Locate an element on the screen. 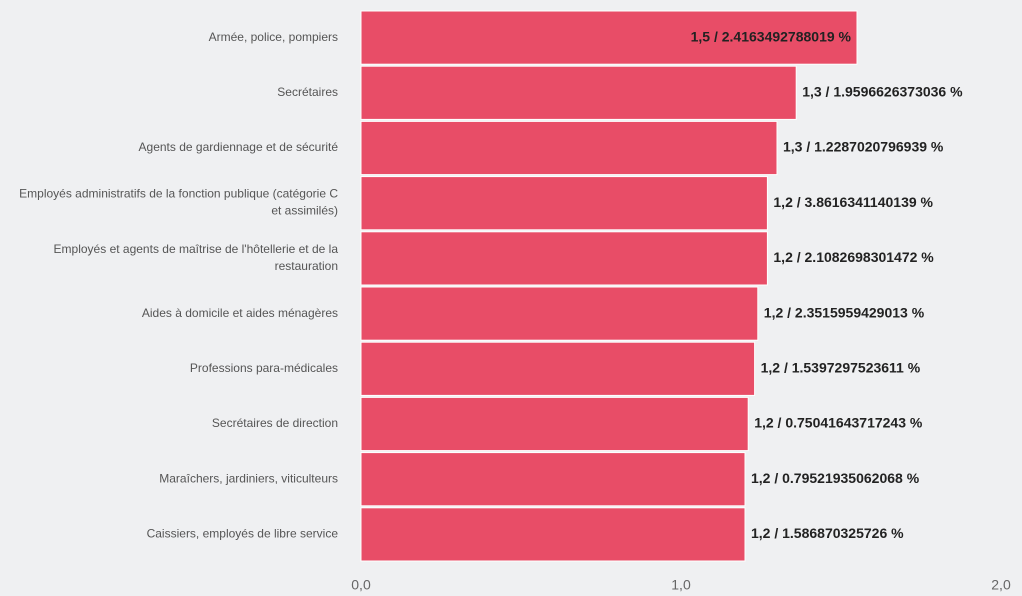 This screenshot has width=1022, height=596. value-label: 1,2 / 3.8616341140139 % is located at coordinates (853, 202).